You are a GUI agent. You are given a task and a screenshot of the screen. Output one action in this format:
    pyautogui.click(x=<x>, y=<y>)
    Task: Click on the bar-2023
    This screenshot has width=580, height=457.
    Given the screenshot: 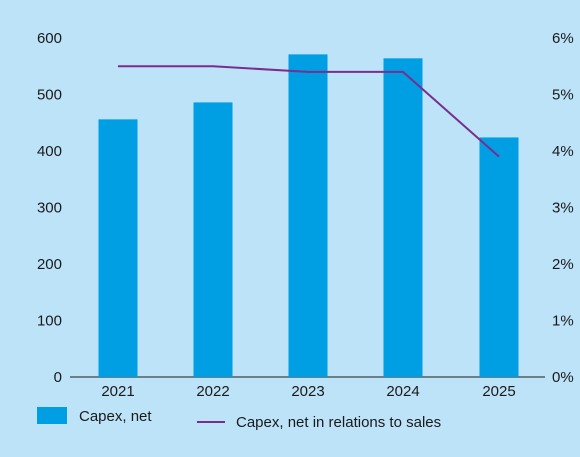 What is the action you would take?
    pyautogui.click(x=308, y=215)
    